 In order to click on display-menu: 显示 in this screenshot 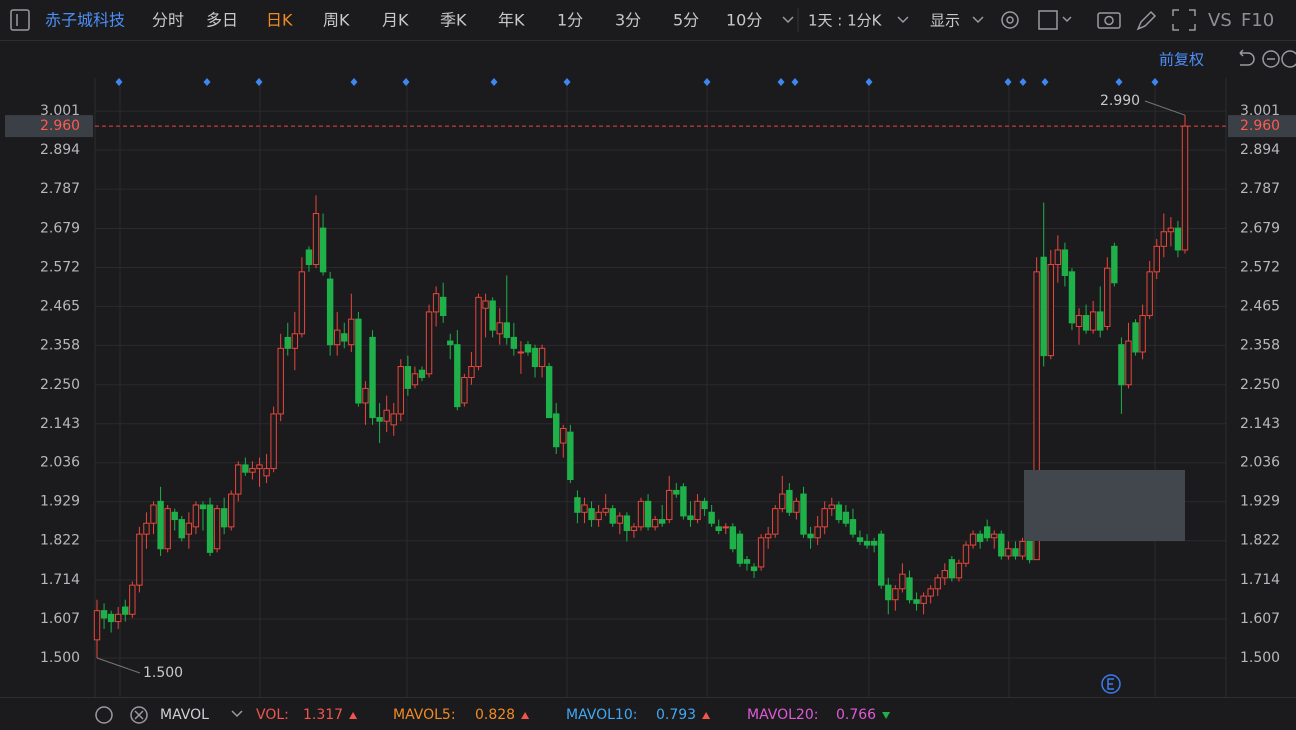, I will do `click(945, 21)`.